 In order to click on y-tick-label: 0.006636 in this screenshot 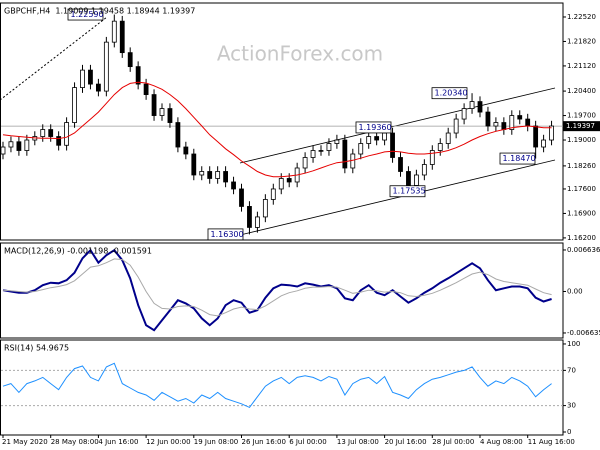, I will do `click(583, 250)`.